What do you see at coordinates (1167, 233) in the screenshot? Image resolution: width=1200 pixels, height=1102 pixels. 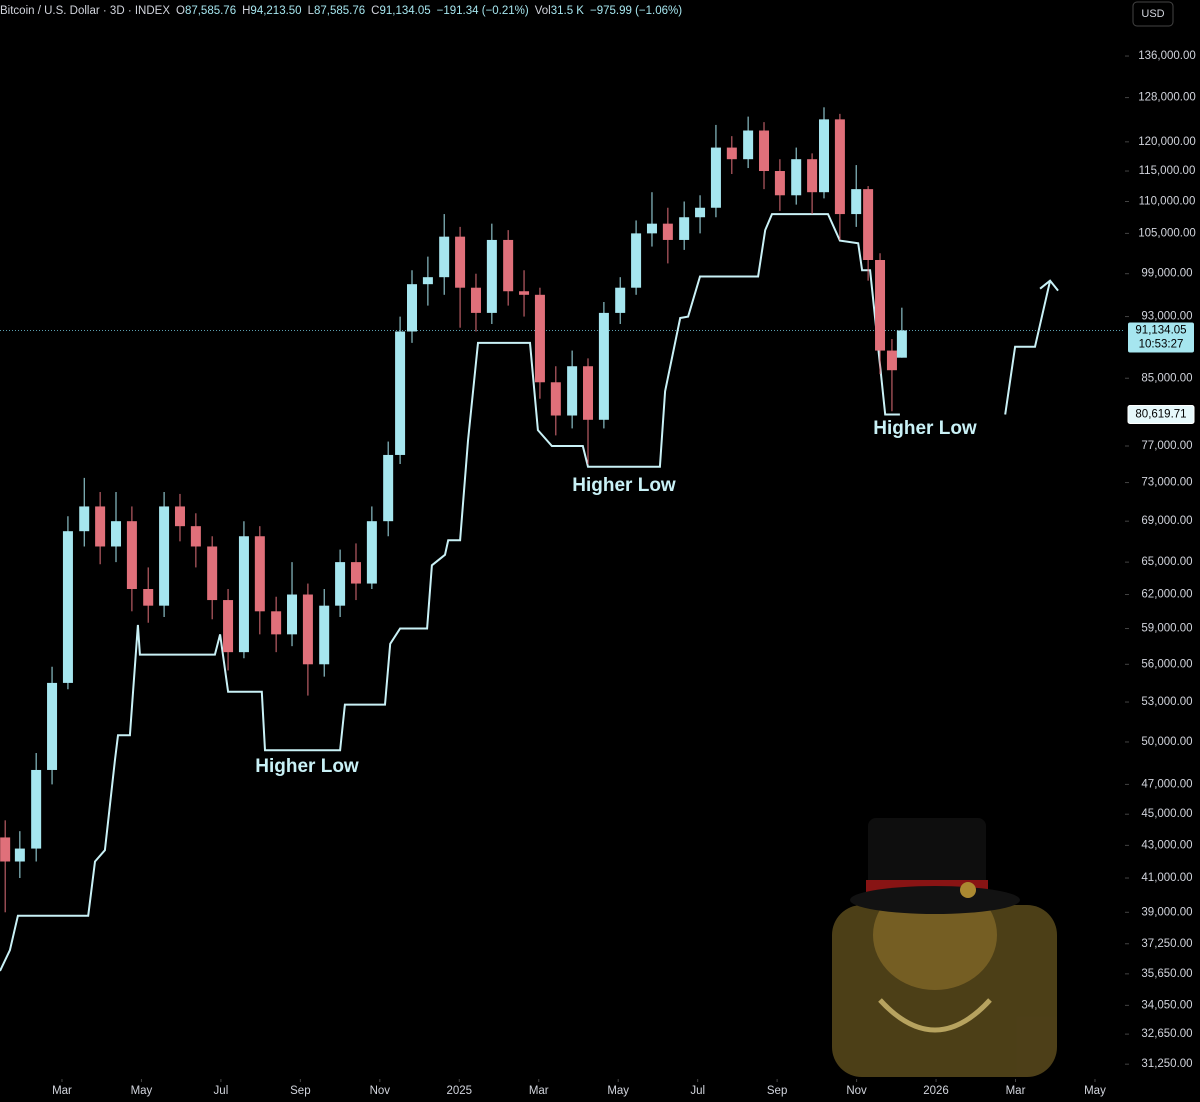 I see `y-tick-label: 105,000.00` at bounding box center [1167, 233].